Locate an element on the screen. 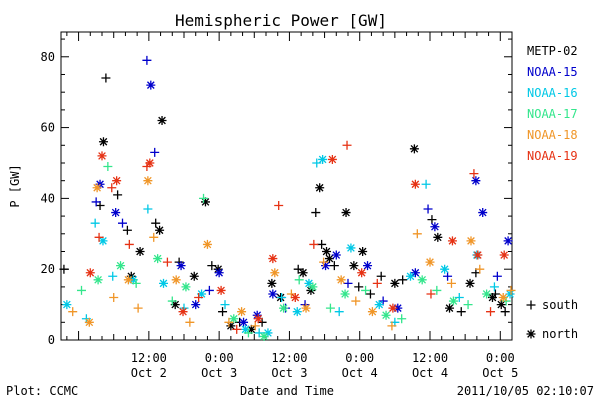  footer-timestamp: 2011/10/05 02:10:07 is located at coordinates (525, 391).